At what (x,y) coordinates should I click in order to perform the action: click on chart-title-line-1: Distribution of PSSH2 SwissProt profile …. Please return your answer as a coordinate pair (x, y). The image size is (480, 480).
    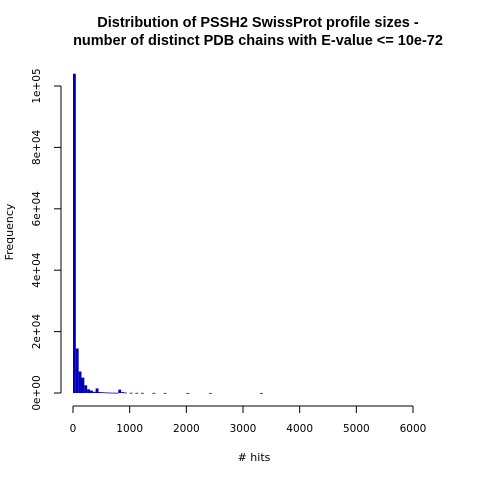
    Looking at the image, I should click on (258, 23).